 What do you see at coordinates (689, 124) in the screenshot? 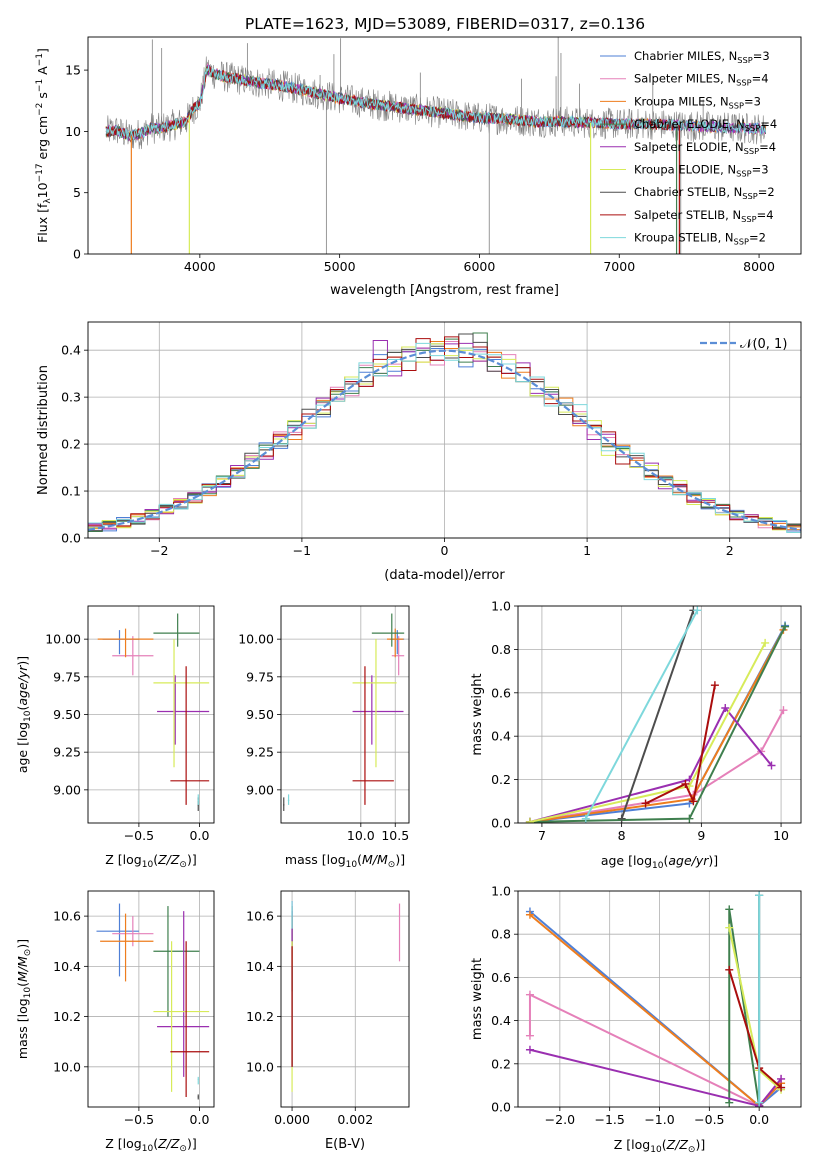
I see `label-part: Chabrier ELODIE, N` at bounding box center [689, 124].